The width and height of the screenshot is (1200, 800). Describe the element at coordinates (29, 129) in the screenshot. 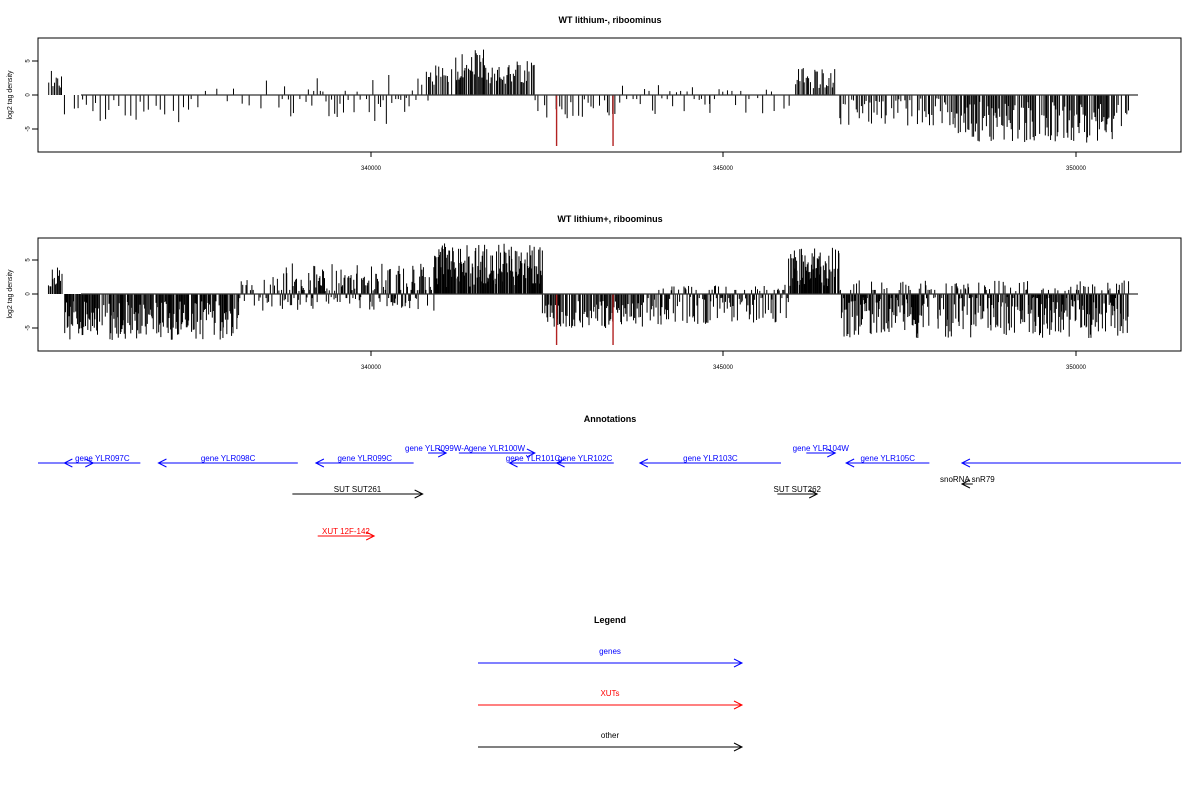

I see `panel1-ytick-label: -5` at that location.